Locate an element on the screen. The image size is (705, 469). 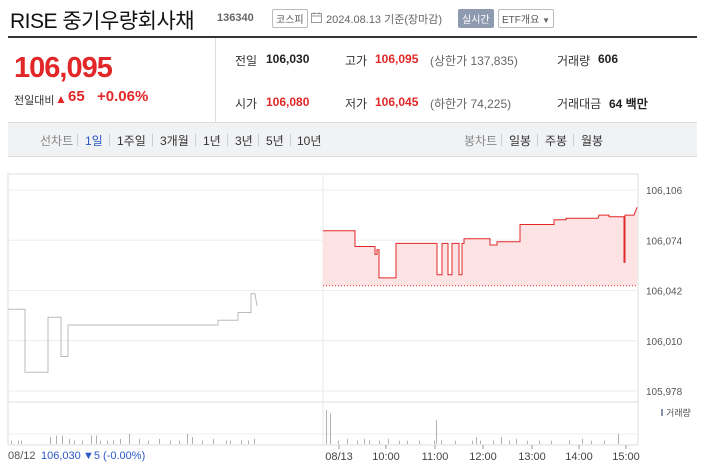
period-1w: 1주일 is located at coordinates (131, 141).